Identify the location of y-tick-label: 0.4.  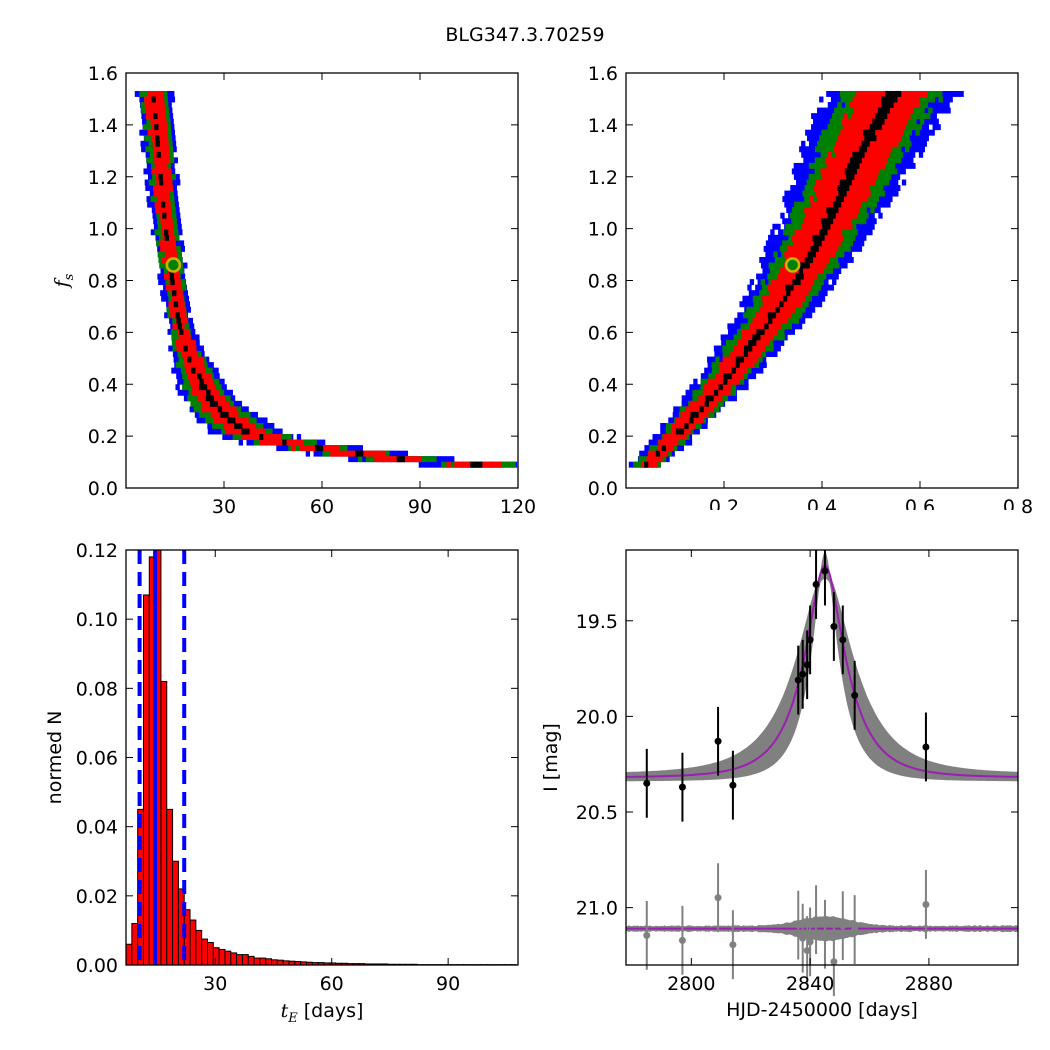
(103, 385).